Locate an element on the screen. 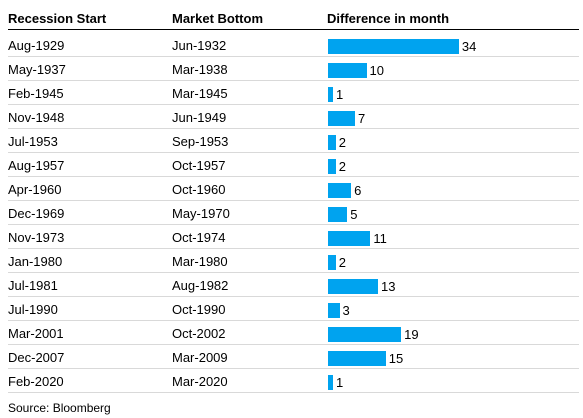  market-bottom-cell: Oct-1960 is located at coordinates (199, 189).